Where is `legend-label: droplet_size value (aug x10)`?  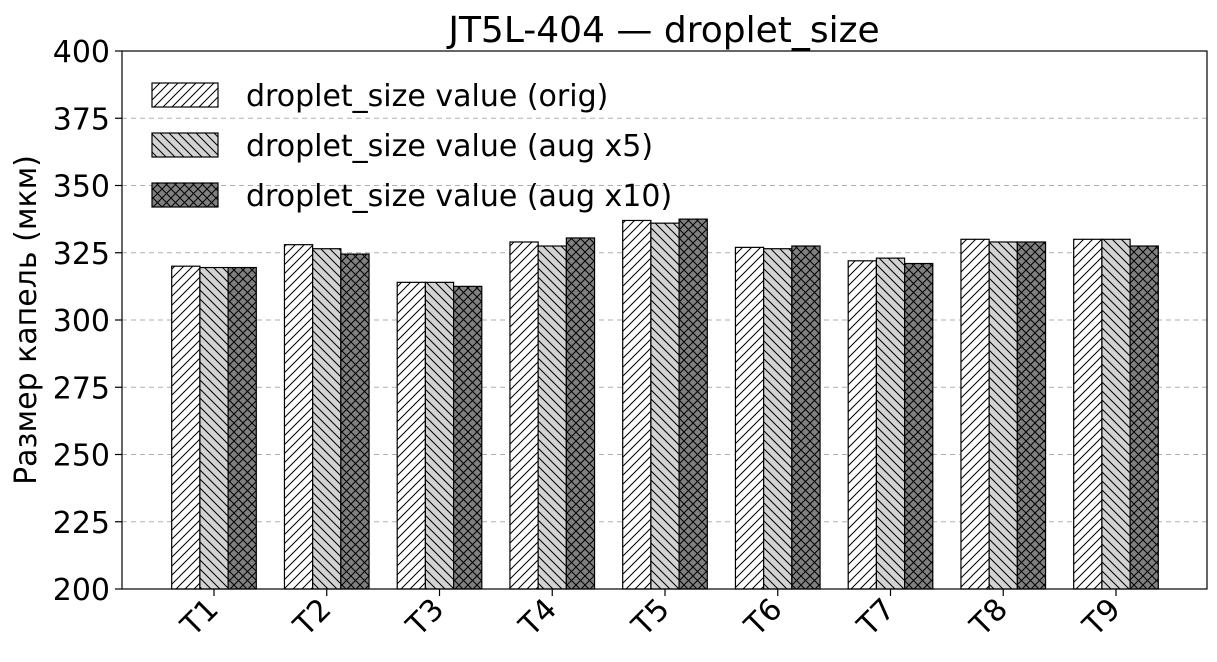 legend-label: droplet_size value (aug x10) is located at coordinates (459, 196).